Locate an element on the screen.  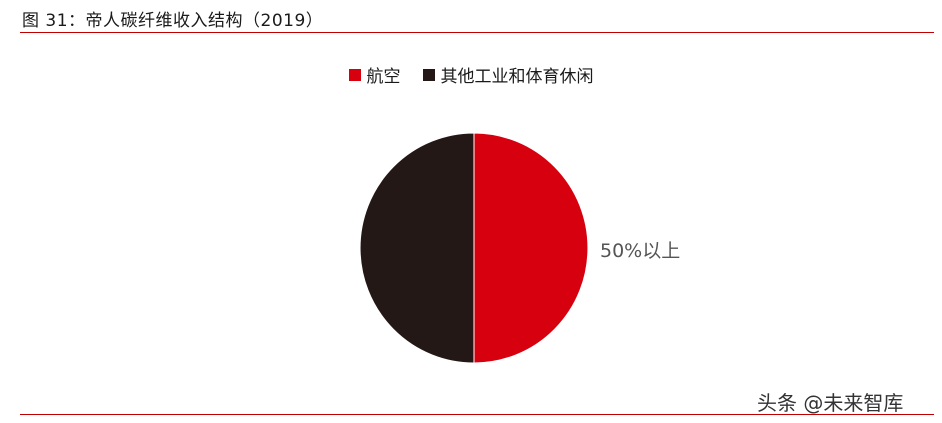
chart-legend: 航空 其他工业和体育休闲 is located at coordinates (471, 74).